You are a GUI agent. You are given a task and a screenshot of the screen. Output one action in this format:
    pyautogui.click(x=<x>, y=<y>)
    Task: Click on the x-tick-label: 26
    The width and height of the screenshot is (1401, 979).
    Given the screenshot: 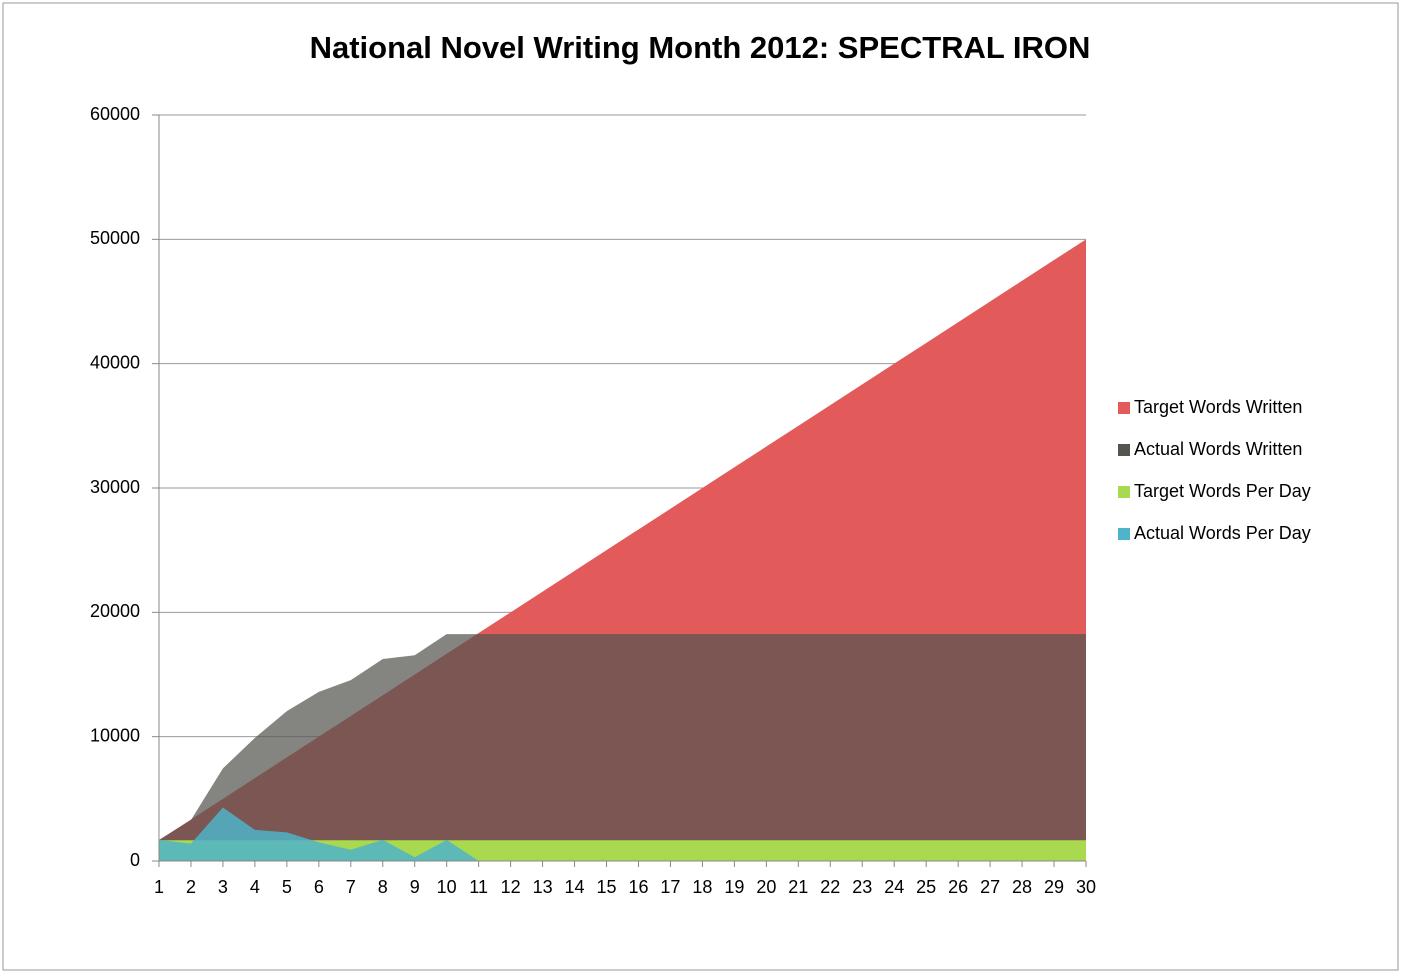 What is the action you would take?
    pyautogui.click(x=958, y=887)
    